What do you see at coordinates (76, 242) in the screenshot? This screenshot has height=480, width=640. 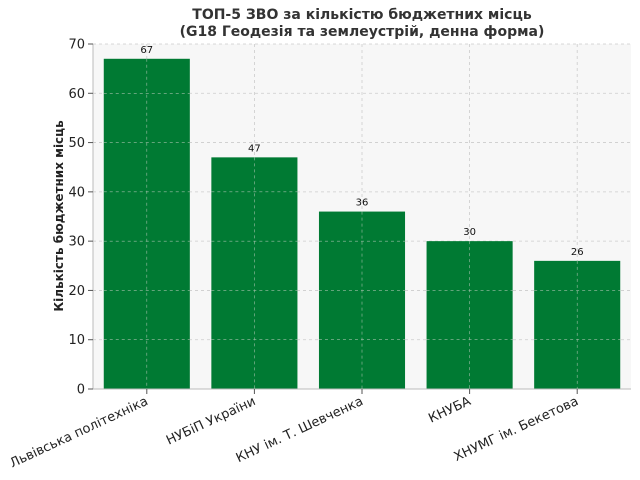 I see `y-tick-label: 30` at bounding box center [76, 242].